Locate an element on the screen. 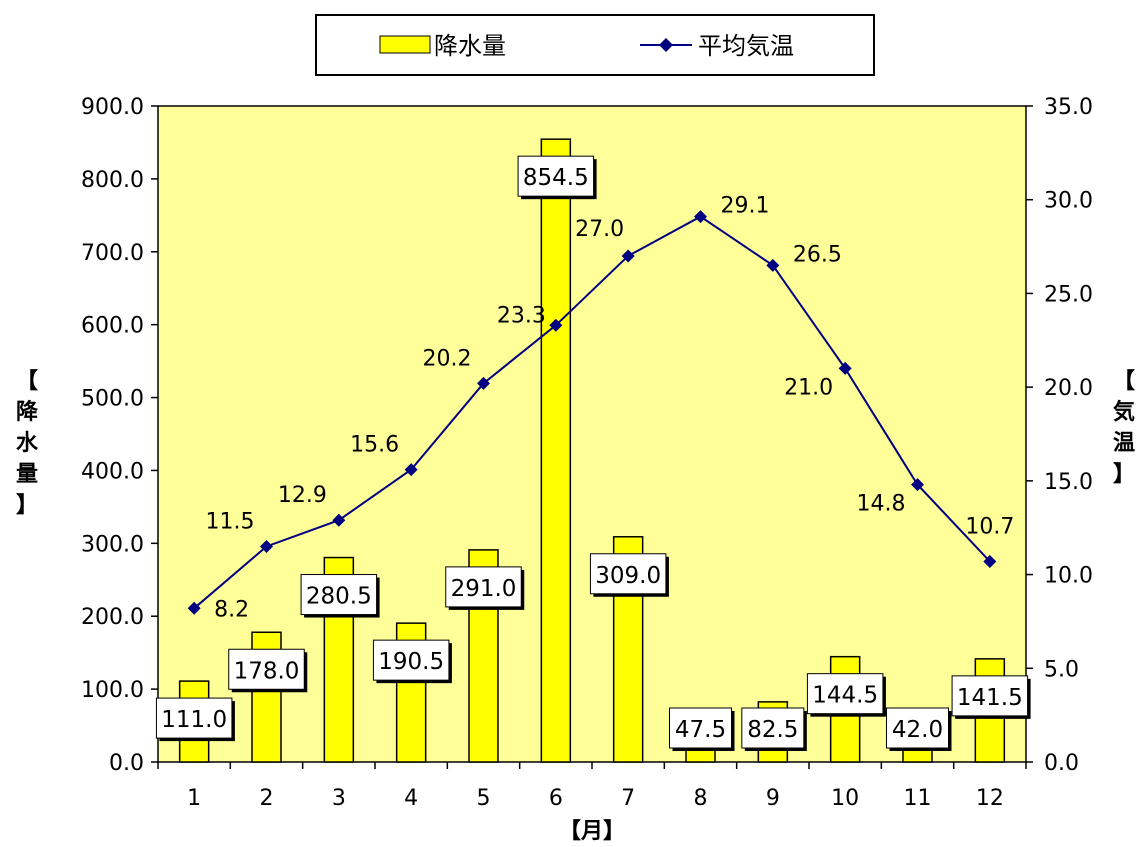 Image resolution: width=1140 pixels, height=847 pixels. y-left-tick-label: 700.0 is located at coordinates (112, 253).